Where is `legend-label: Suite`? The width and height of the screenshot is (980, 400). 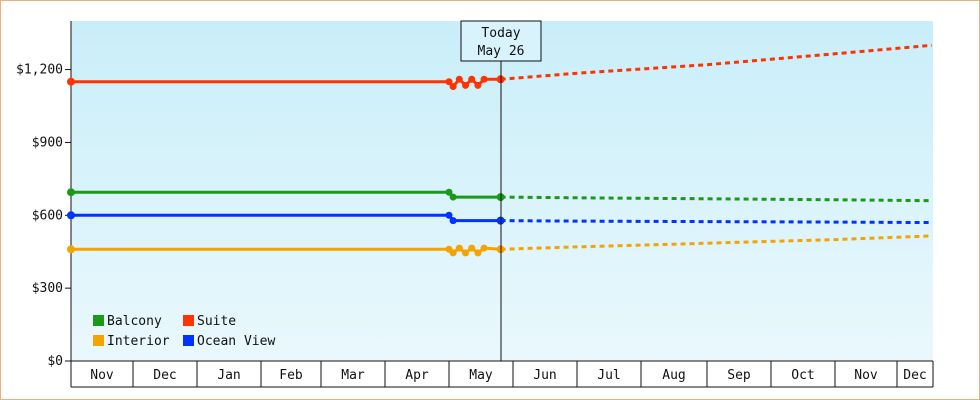 legend-label: Suite is located at coordinates (216, 321).